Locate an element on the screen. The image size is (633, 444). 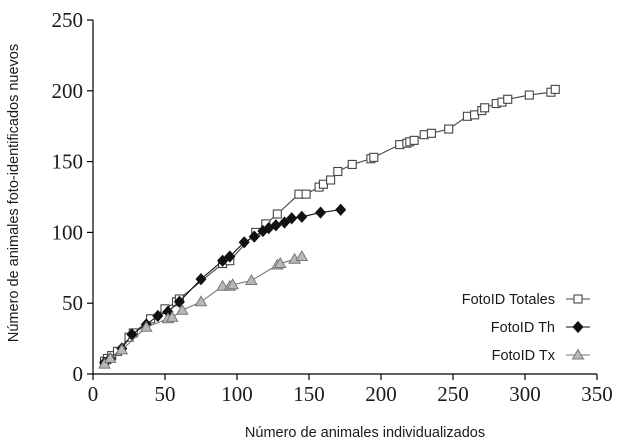
x-tick-label: 350 is located at coordinates (597, 394).